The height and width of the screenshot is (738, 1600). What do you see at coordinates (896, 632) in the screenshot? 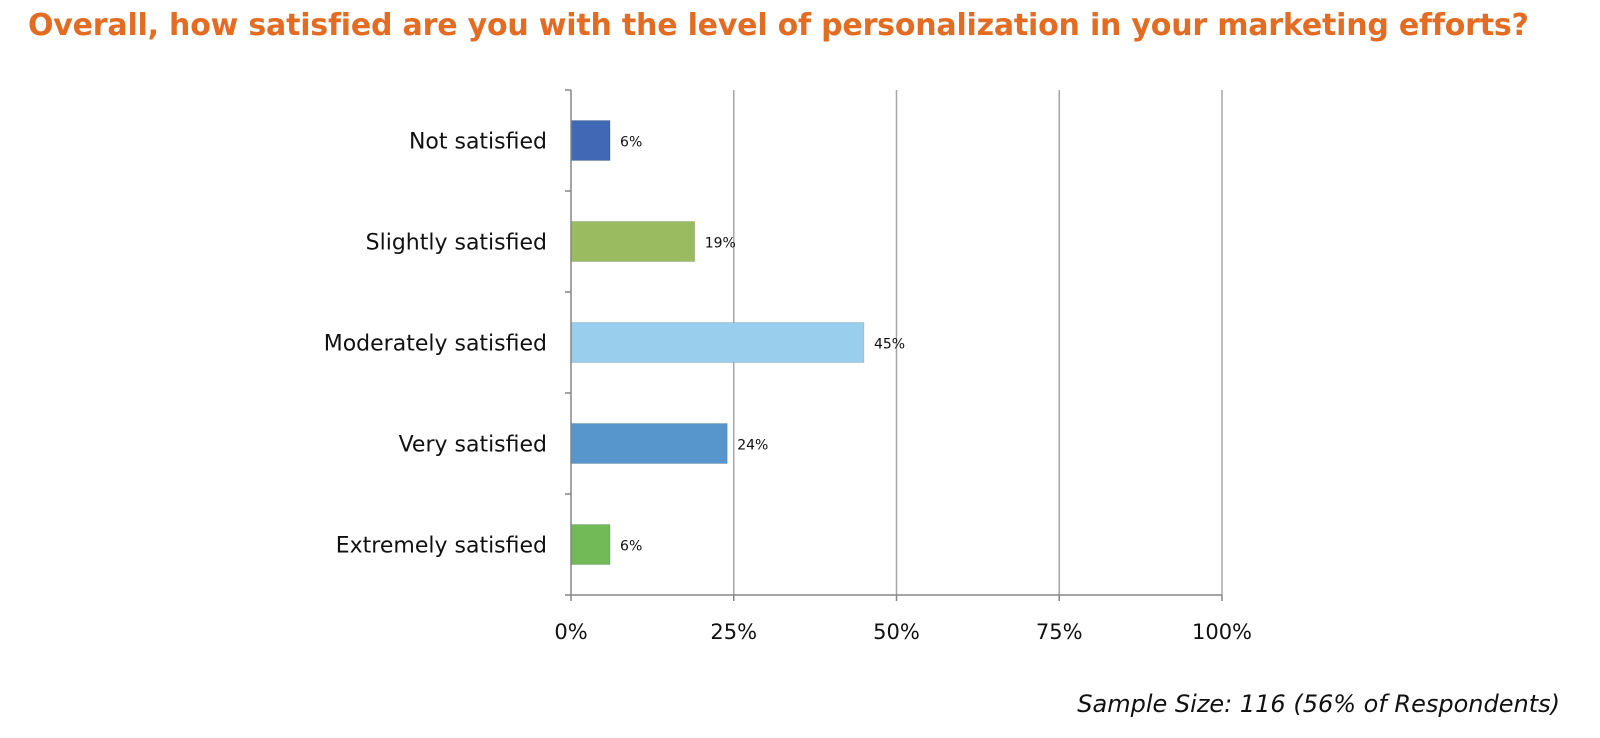
I see `x-tick-label: 50%` at bounding box center [896, 632].